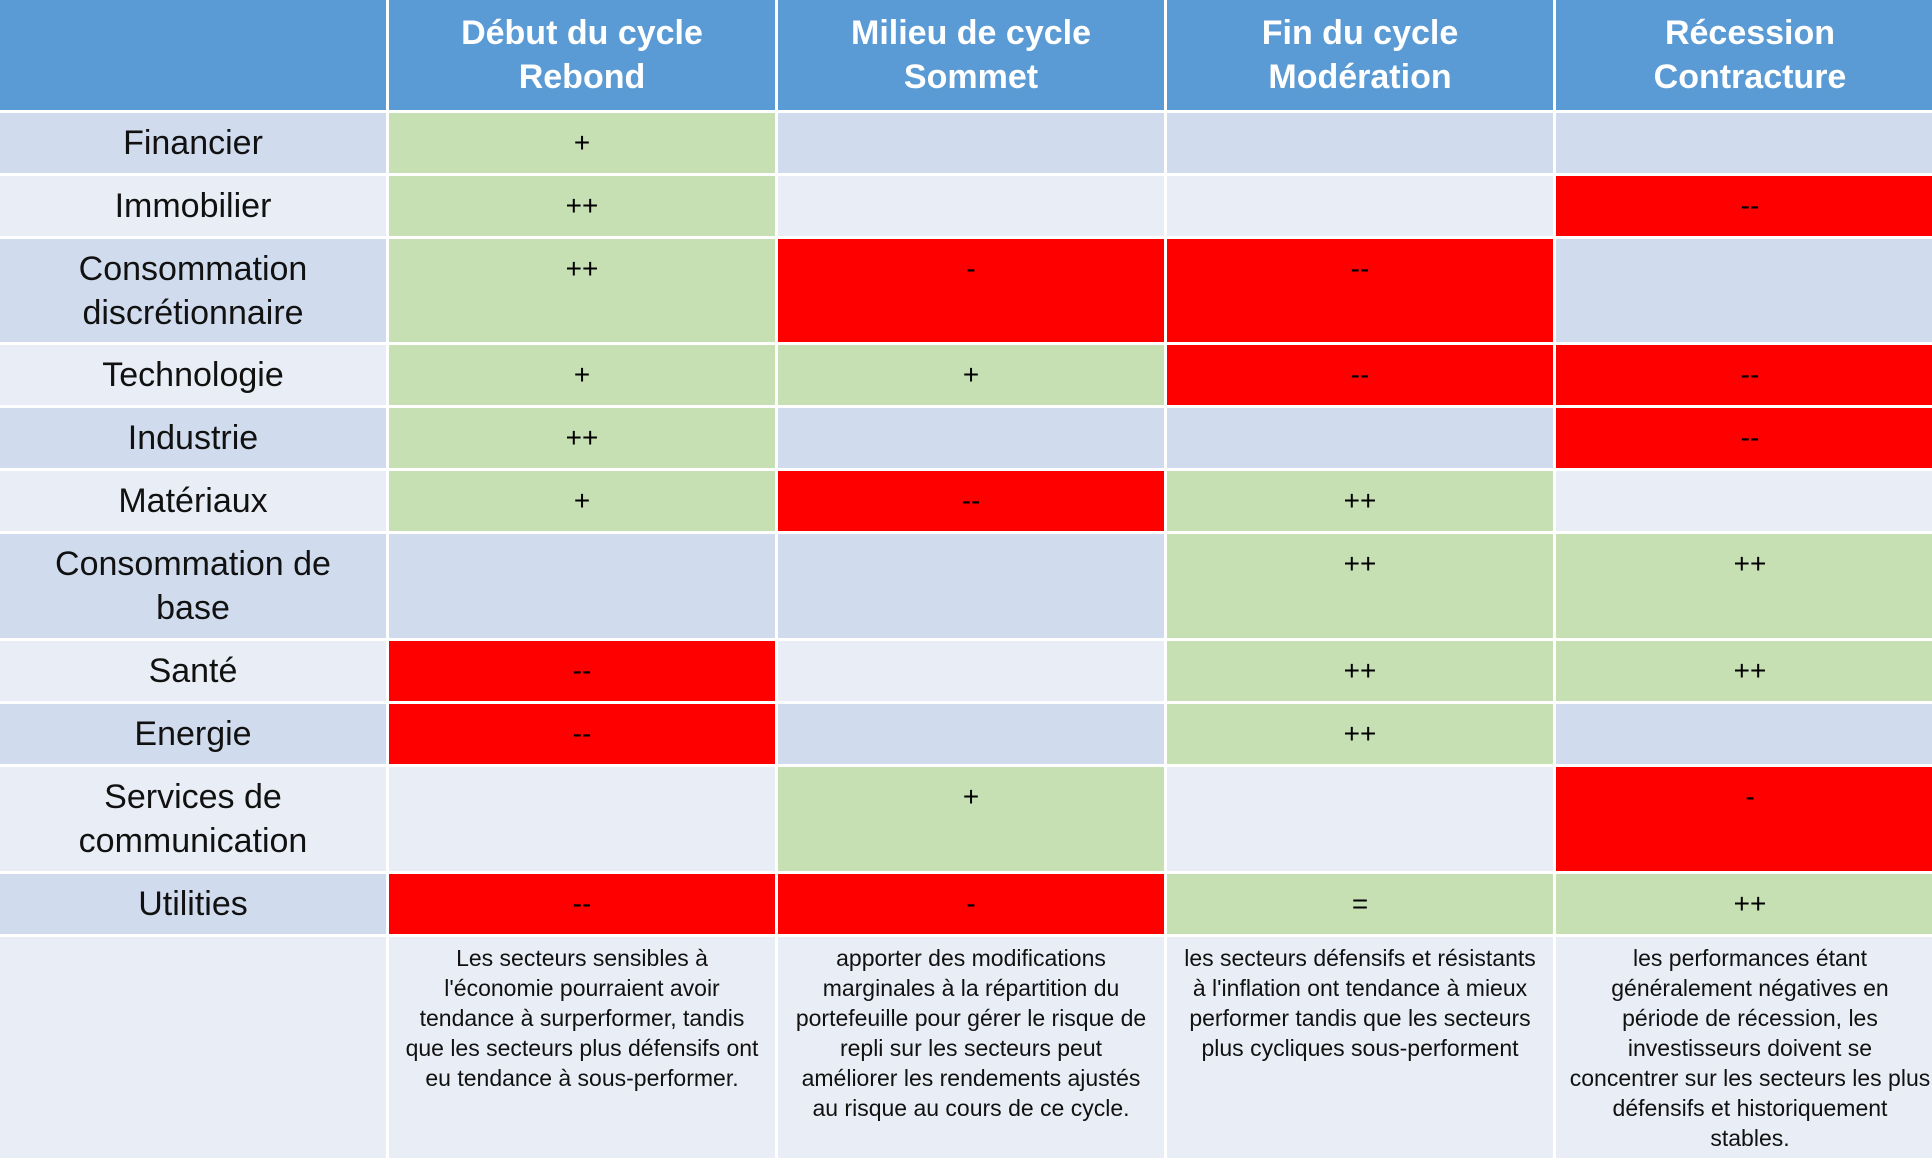 This screenshot has height=1158, width=1932. Describe the element at coordinates (971, 268) in the screenshot. I see `rating-value: -` at that location.